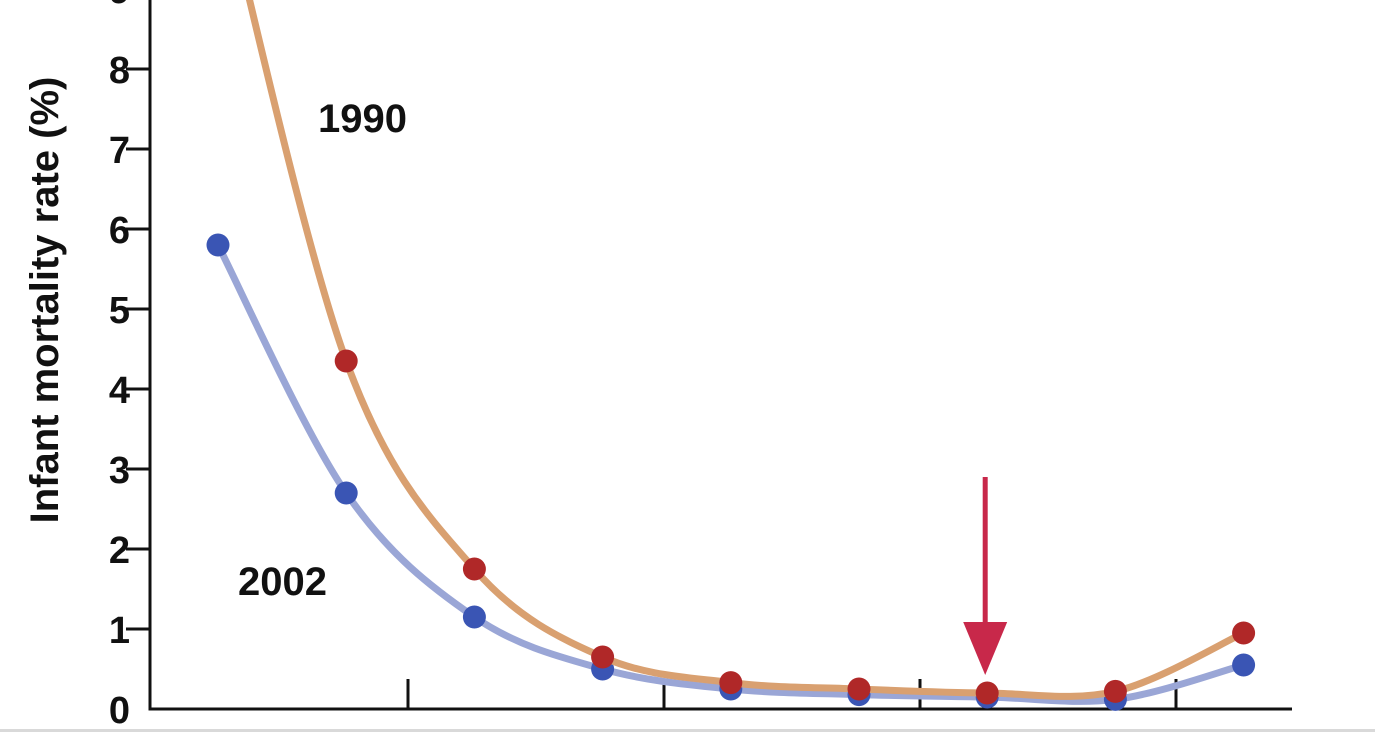  What do you see at coordinates (119, 311) in the screenshot?
I see `y-tick-label: 5` at bounding box center [119, 311].